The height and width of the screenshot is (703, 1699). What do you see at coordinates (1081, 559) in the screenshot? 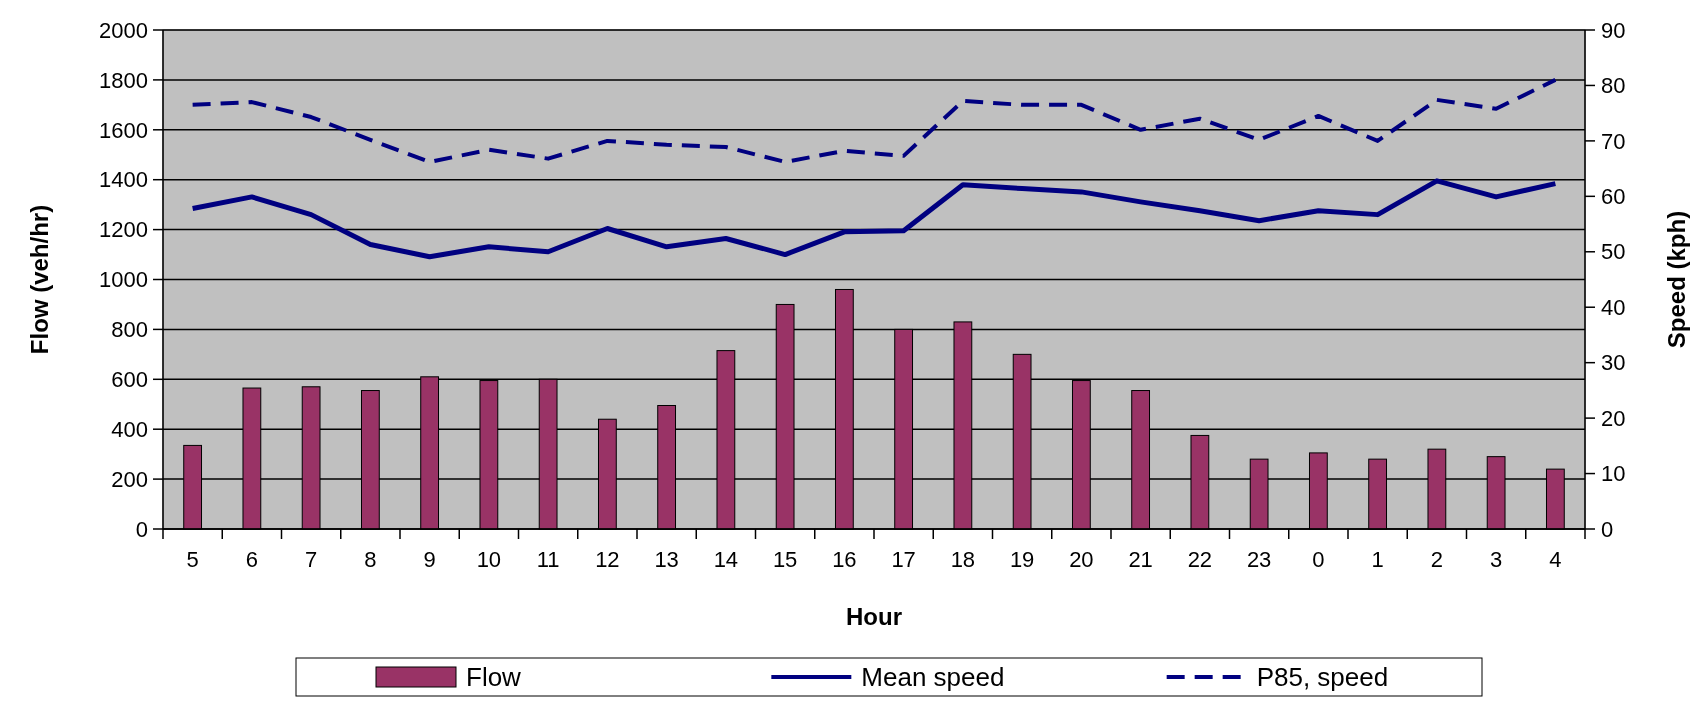
I see `x-tick-label: 20` at bounding box center [1081, 559].